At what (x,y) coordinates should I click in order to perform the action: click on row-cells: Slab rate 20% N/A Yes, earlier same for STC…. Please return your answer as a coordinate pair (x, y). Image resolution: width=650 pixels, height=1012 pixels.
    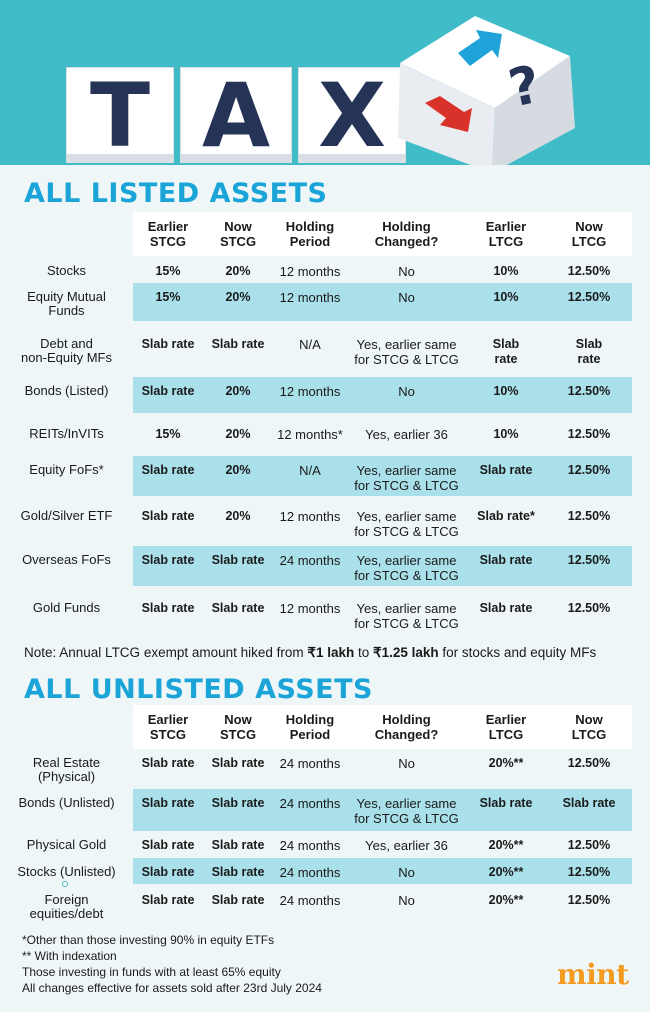
    Looking at the image, I should click on (382, 476).